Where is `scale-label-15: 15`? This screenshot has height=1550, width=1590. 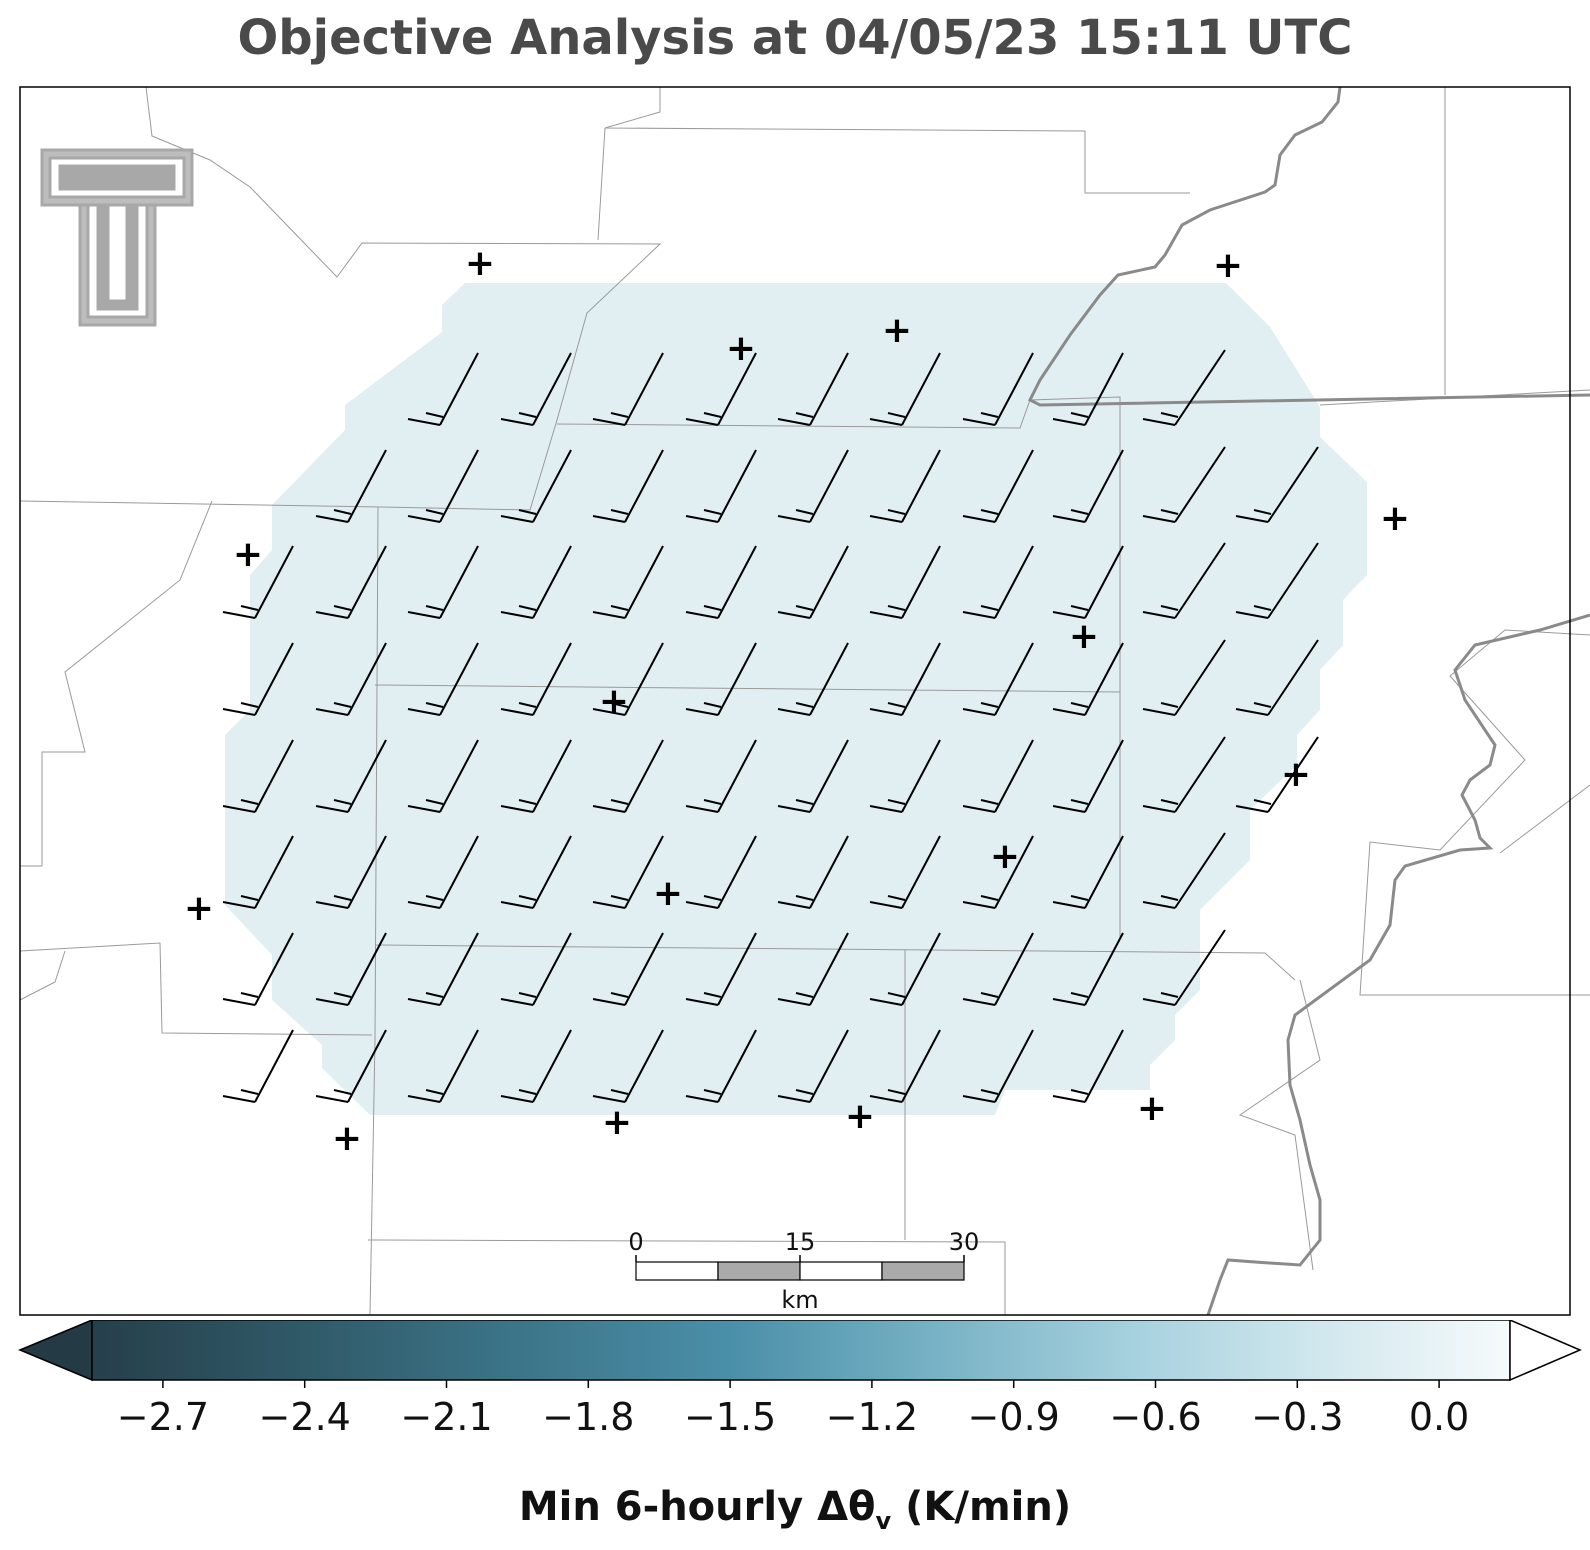
scale-label-15: 15 is located at coordinates (800, 1242).